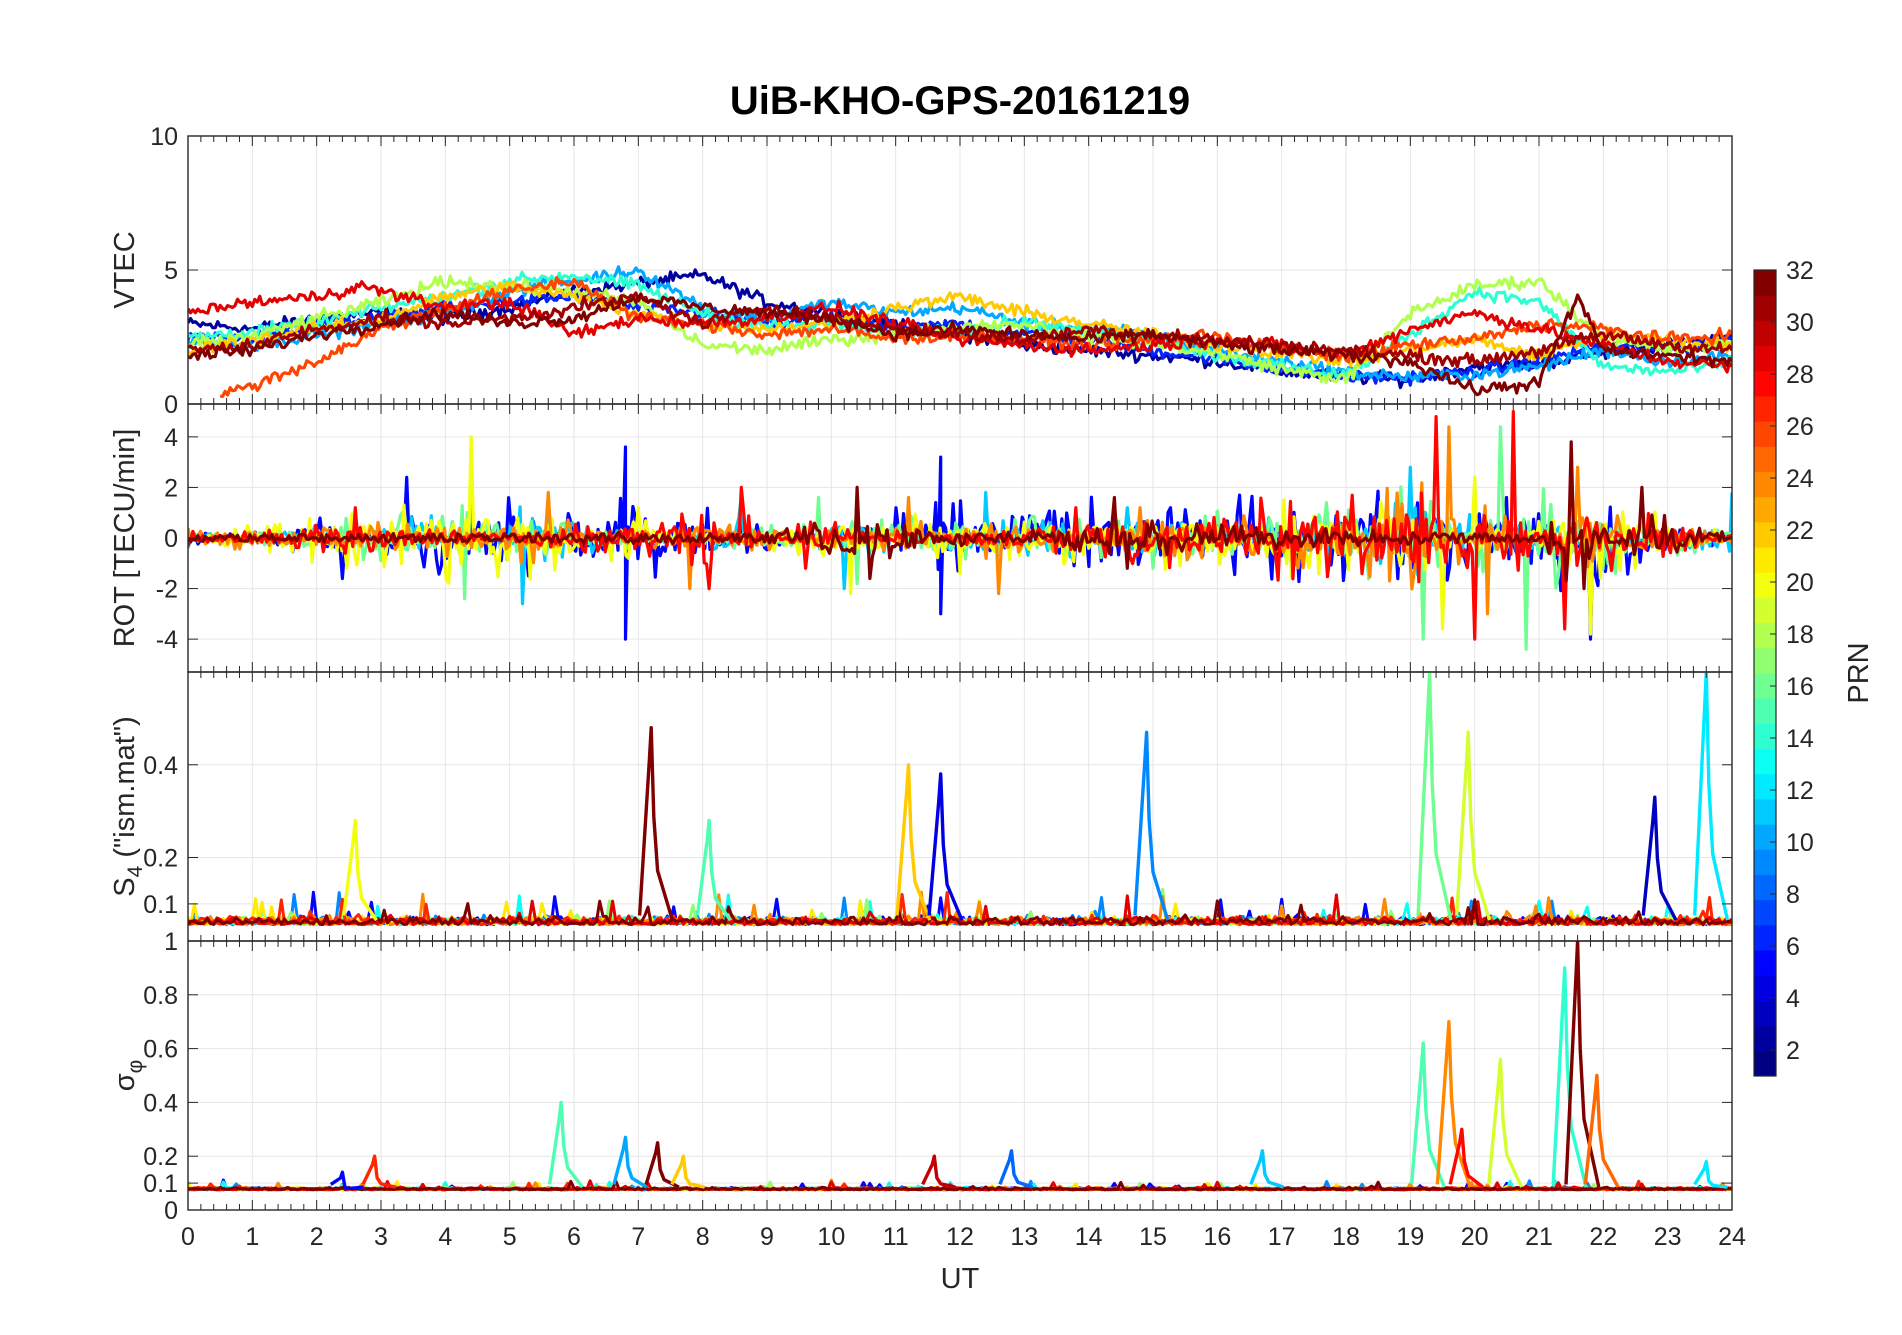  Describe the element at coordinates (1800, 323) in the screenshot. I see `colorbar-tick-label: 30` at that location.